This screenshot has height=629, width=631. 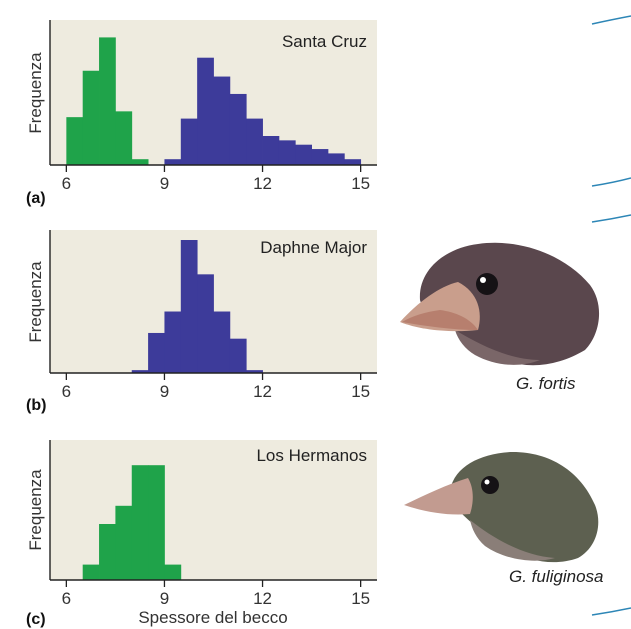 What do you see at coordinates (438, 496) in the screenshot?
I see `bird-beak` at bounding box center [438, 496].